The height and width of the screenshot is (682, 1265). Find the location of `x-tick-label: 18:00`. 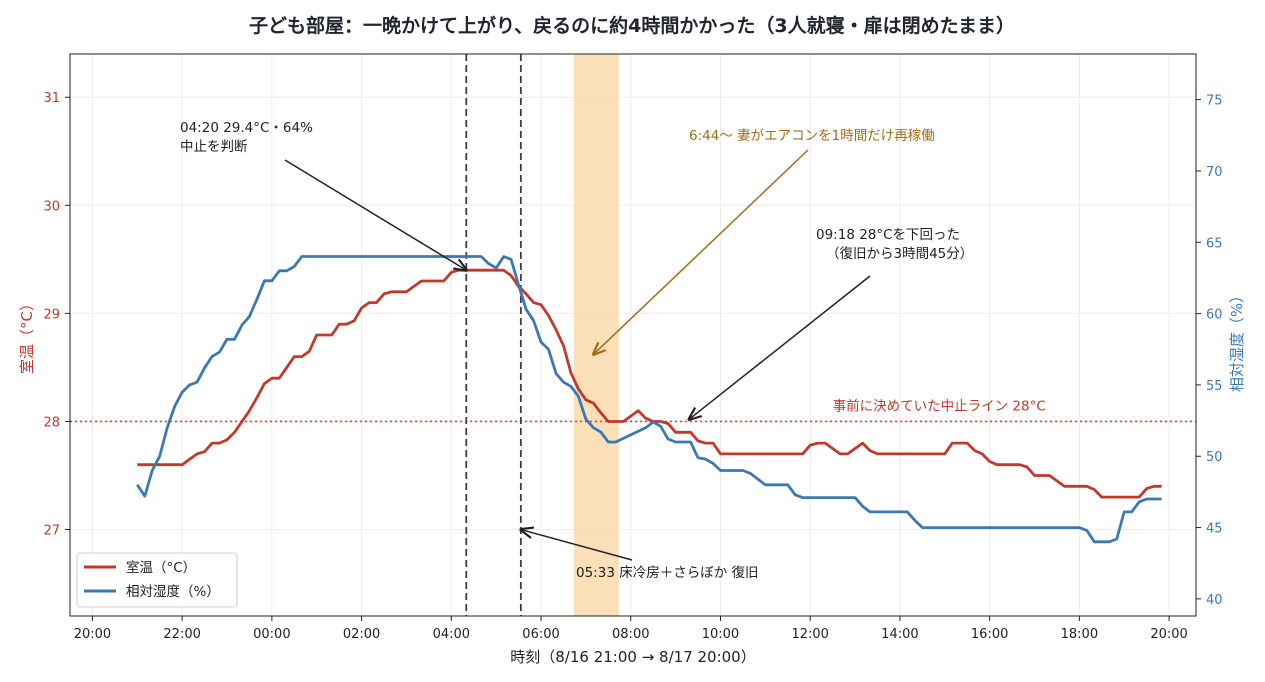

x-tick-label: 18:00 is located at coordinates (1079, 634).